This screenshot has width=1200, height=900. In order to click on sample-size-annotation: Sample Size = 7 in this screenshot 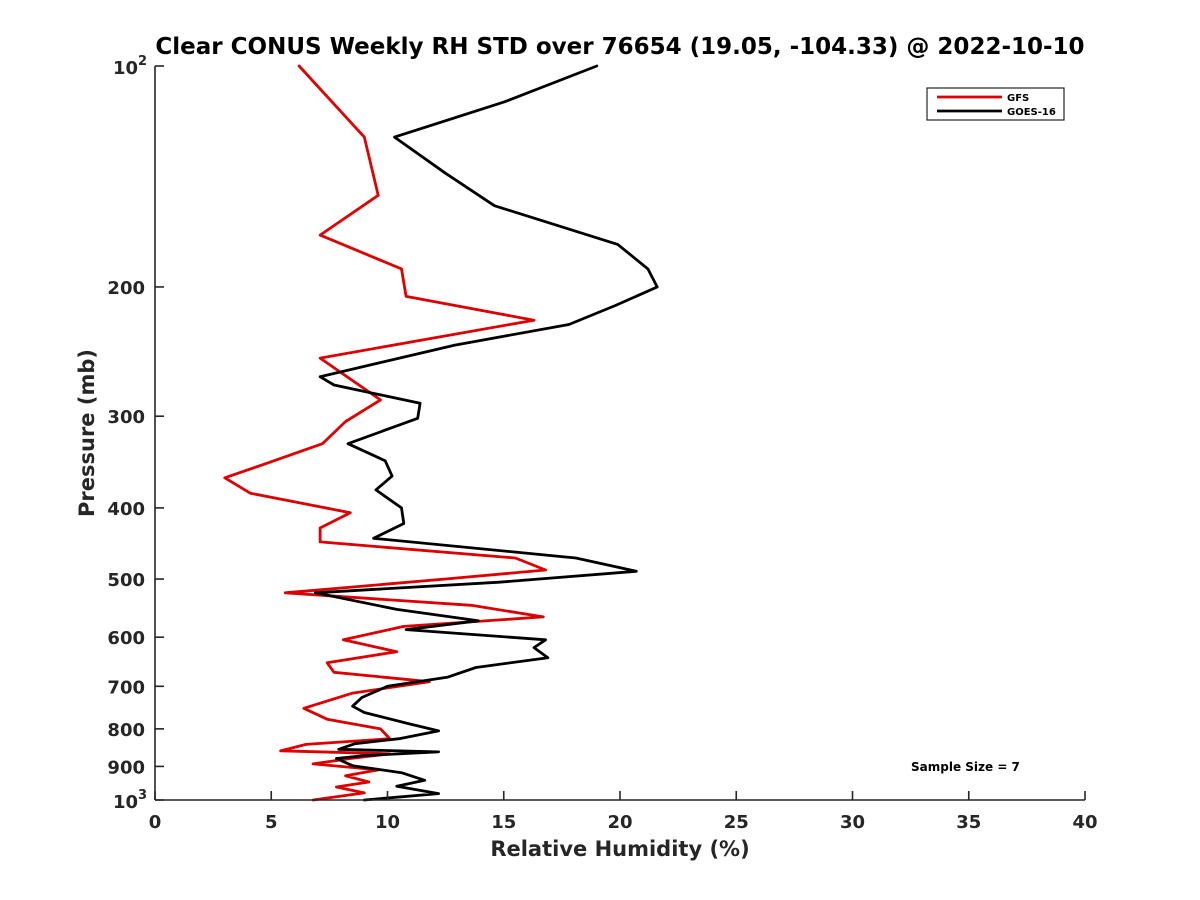, I will do `click(965, 767)`.